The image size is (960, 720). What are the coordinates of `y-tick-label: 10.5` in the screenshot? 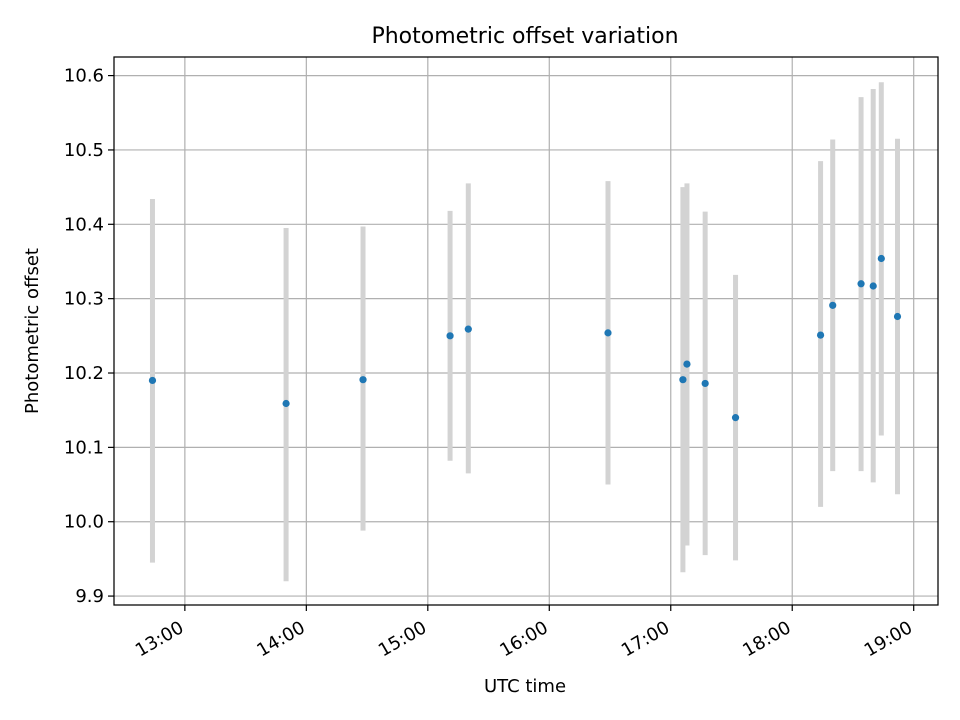 It's located at (84, 150).